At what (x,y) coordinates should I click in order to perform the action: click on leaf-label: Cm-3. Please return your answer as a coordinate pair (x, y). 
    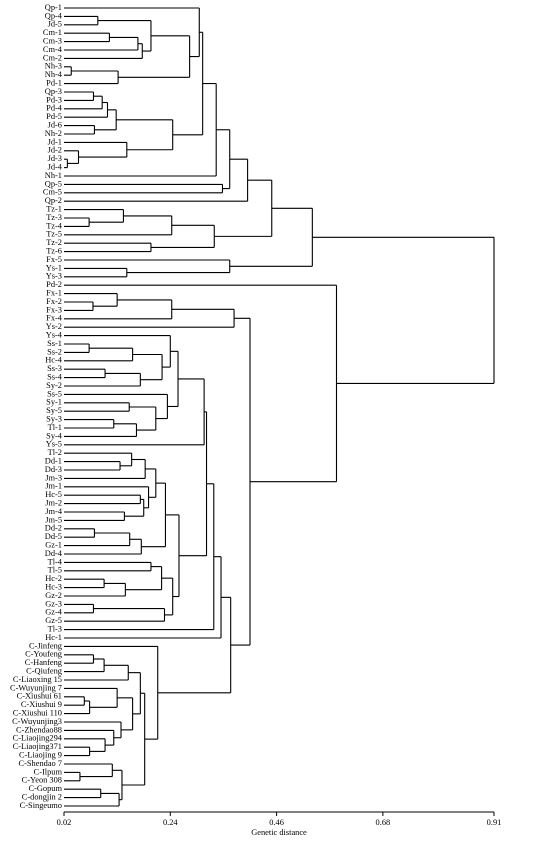
    Looking at the image, I should click on (52, 41).